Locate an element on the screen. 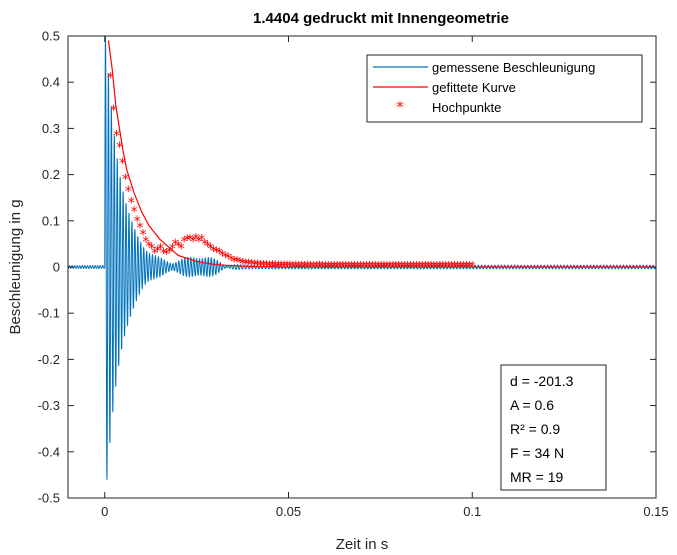  y-tick-label: -0.2 is located at coordinates (49, 359).